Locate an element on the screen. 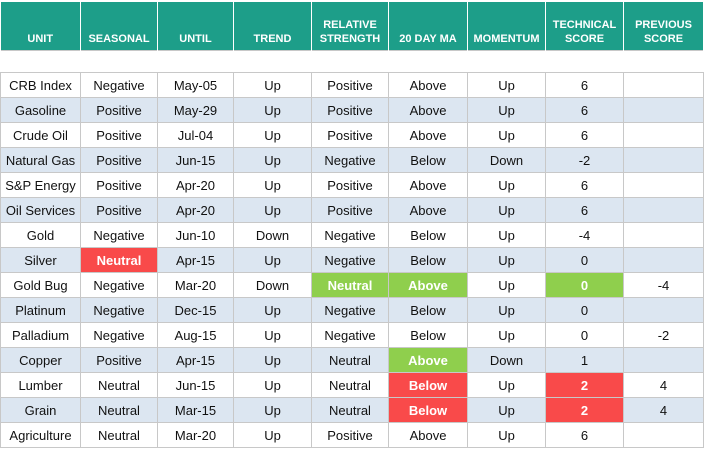 The height and width of the screenshot is (476, 706). table-cell: Palladium is located at coordinates (40, 335).